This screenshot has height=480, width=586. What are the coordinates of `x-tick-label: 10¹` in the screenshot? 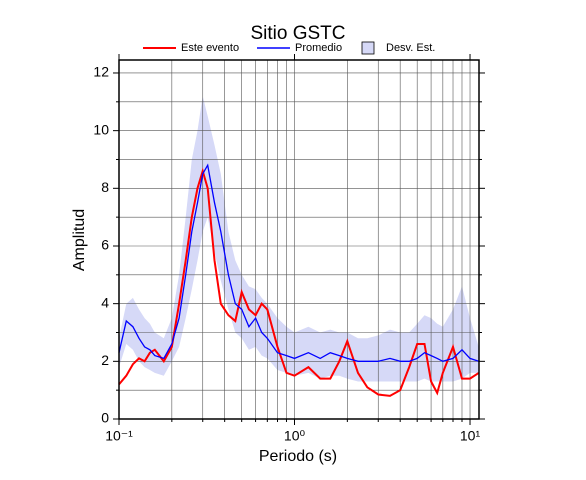 It's located at (470, 436).